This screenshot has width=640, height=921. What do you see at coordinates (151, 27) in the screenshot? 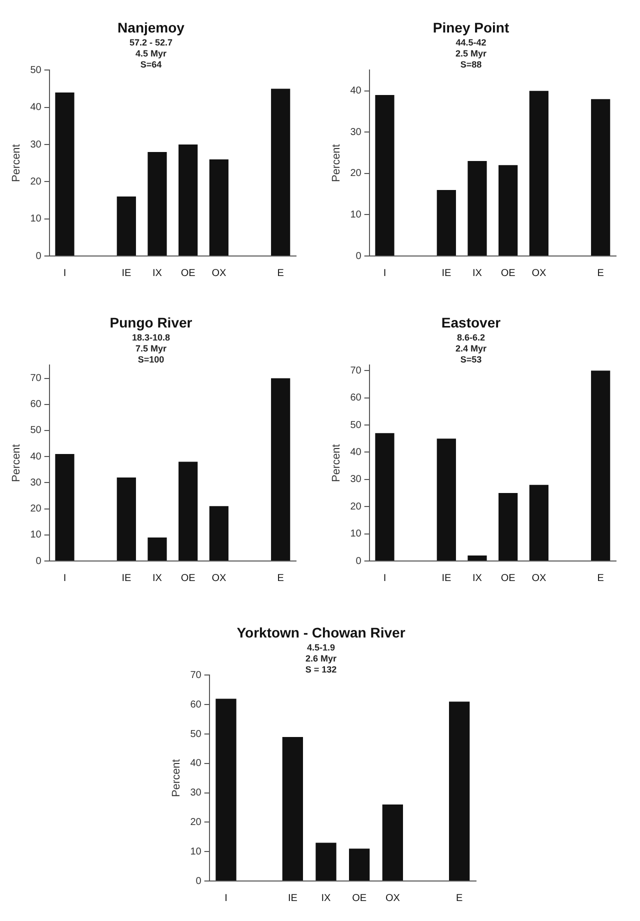
I see `chart-title: Nanjemoy` at bounding box center [151, 27].